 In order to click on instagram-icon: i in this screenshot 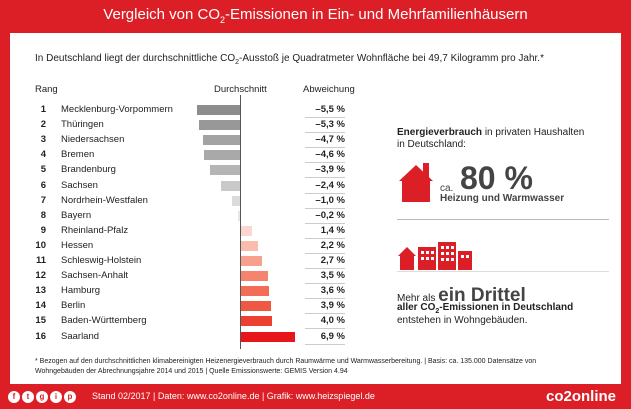, I will do `click(56, 397)`.